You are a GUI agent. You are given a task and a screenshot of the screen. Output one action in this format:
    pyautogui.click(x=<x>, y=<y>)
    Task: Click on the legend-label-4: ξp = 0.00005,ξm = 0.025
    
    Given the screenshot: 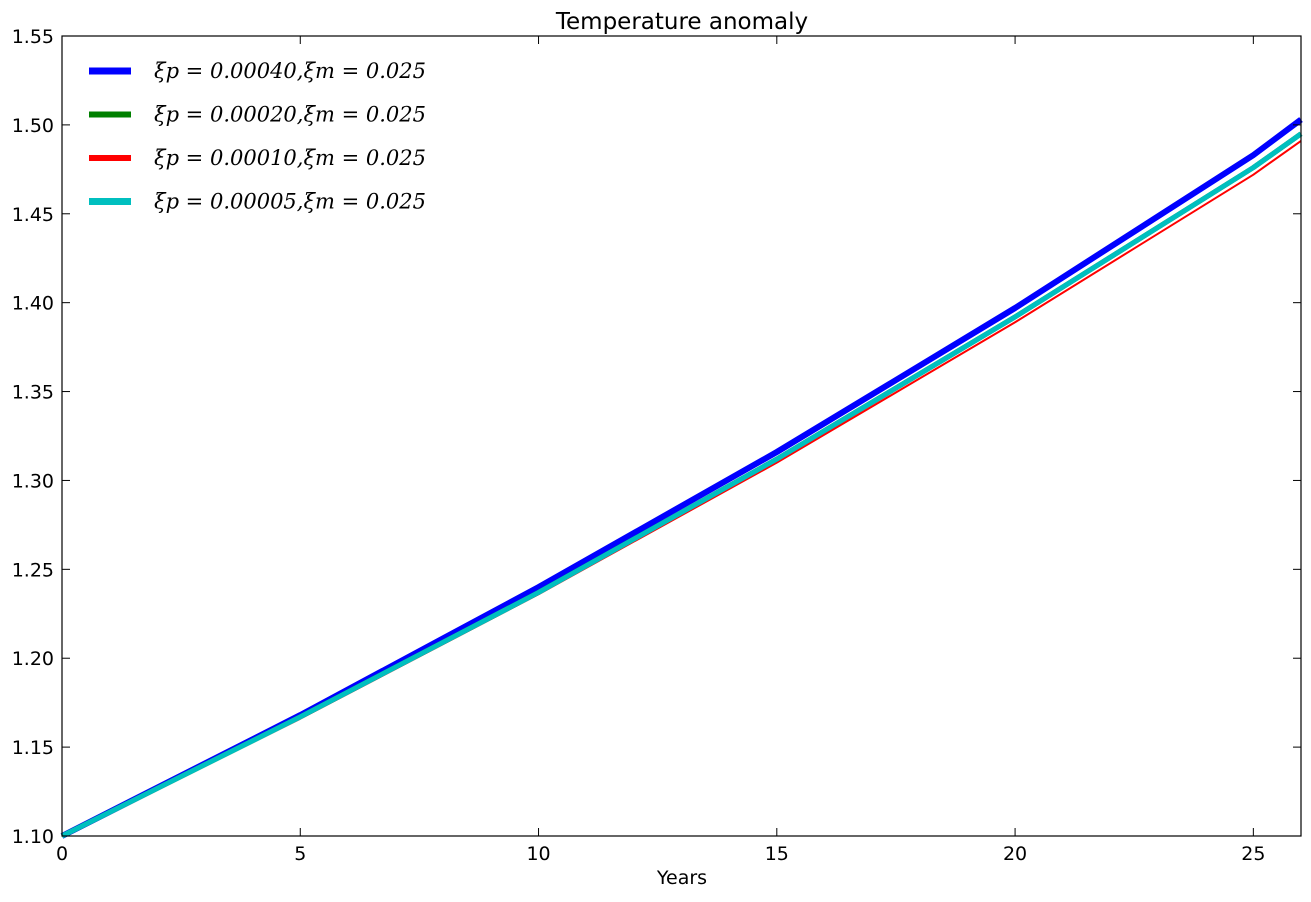 What is the action you would take?
    pyautogui.click(x=290, y=202)
    